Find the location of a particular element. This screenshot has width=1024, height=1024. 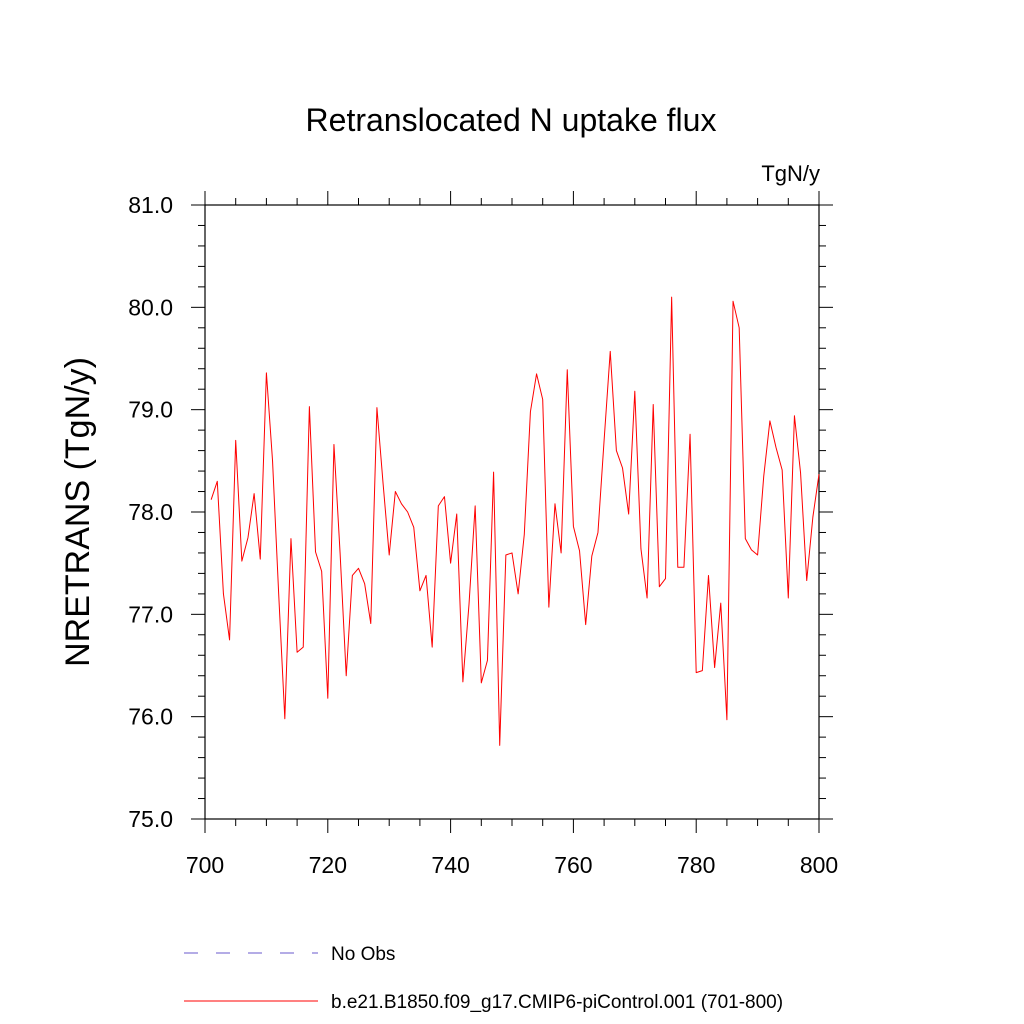

y-tick-label: 80.0 is located at coordinates (150, 307).